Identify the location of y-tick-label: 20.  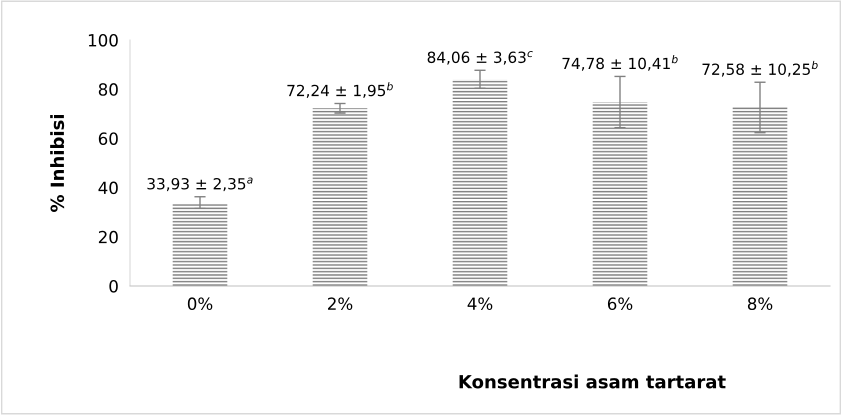
(108, 237).